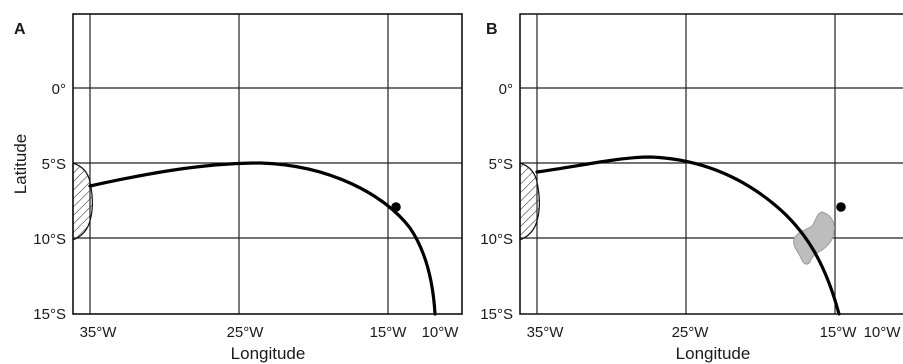 This screenshot has width=903, height=364. What do you see at coordinates (246, 332) in the screenshot?
I see `panel-a-lon-tick-25w: 25°W` at bounding box center [246, 332].